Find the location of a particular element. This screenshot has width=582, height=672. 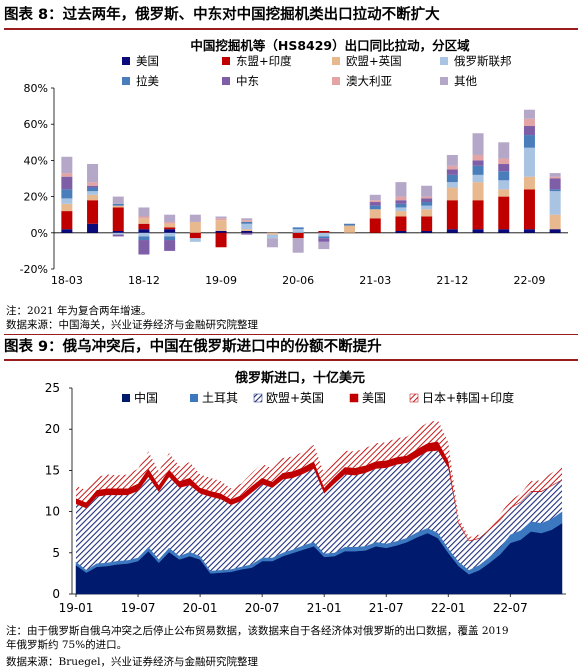

legend-label-6: 澳大利亚 is located at coordinates (369, 81).